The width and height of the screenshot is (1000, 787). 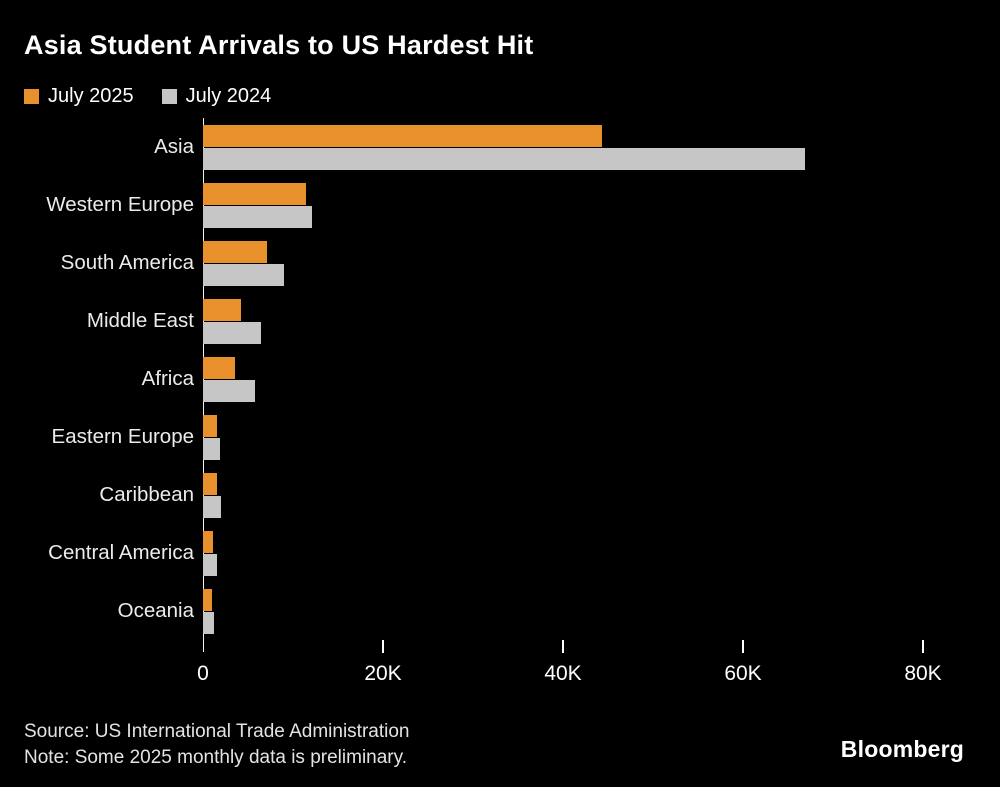 I want to click on chart-row: Asia, so click(x=500, y=147).